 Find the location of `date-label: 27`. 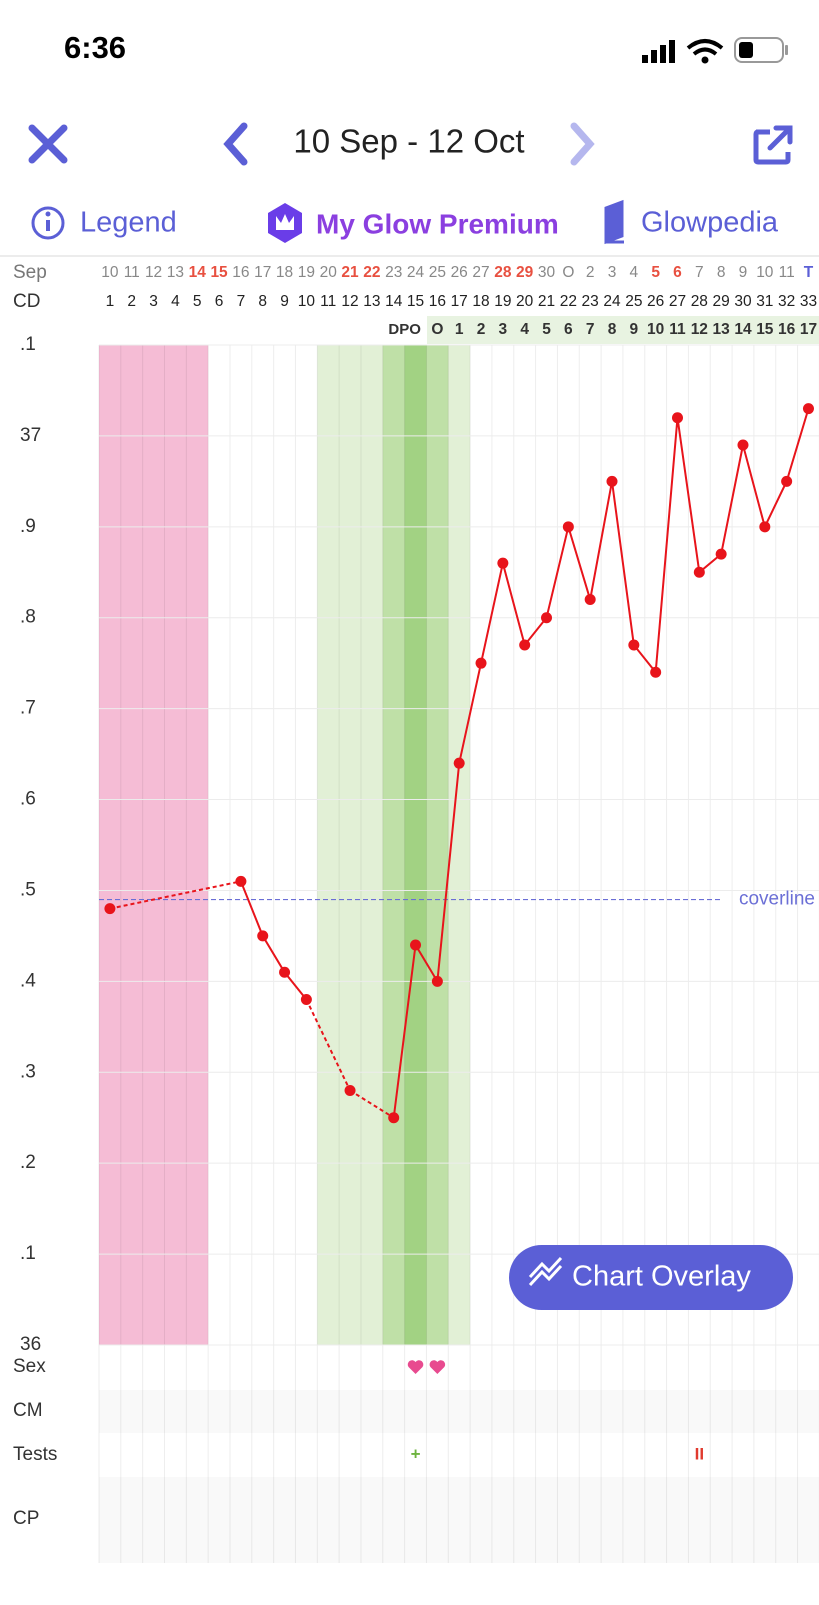

date-label: 27 is located at coordinates (480, 272).